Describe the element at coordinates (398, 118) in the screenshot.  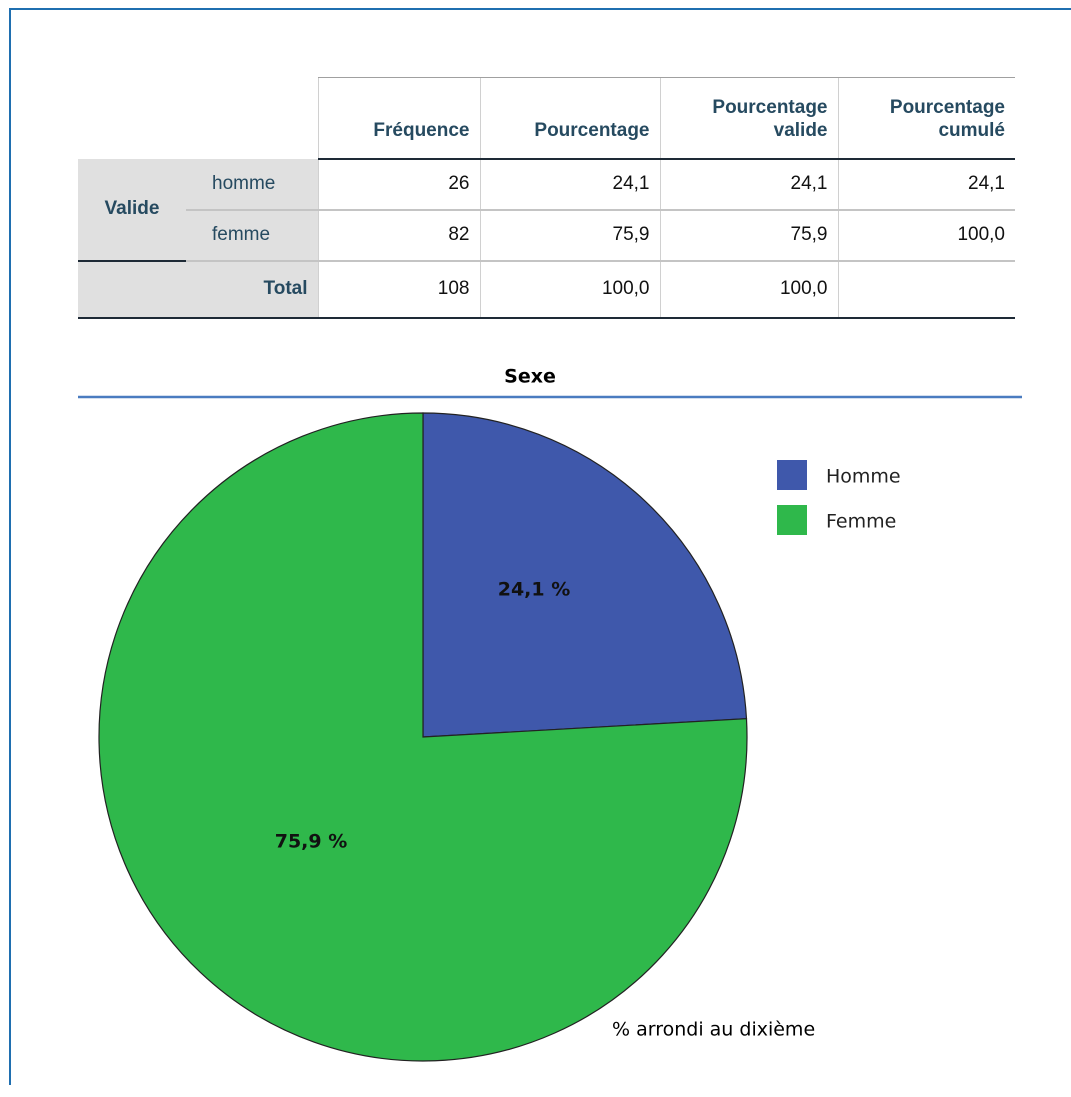
I see `column-header: Fréquence` at that location.